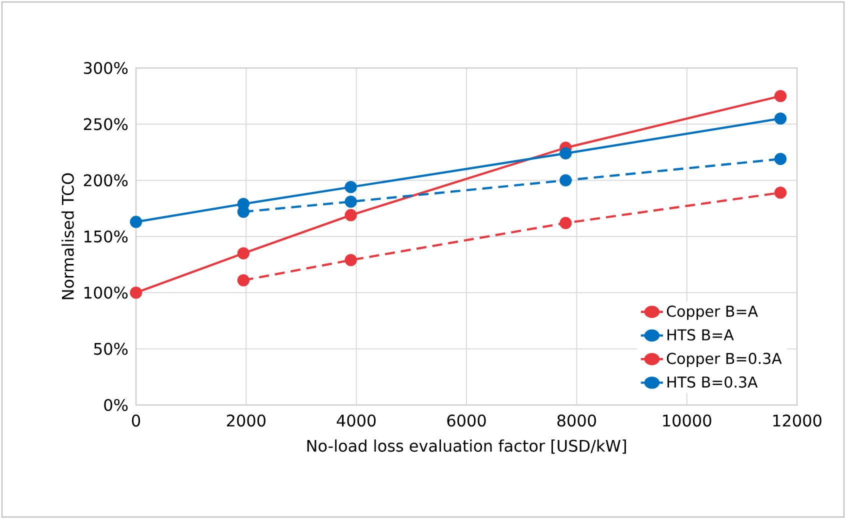 The image size is (846, 519). I want to click on x-tick-label: 10000, so click(687, 420).